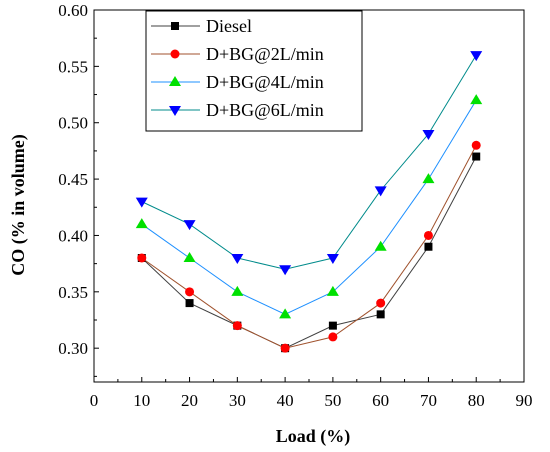 The height and width of the screenshot is (452, 550). What do you see at coordinates (237, 400) in the screenshot?
I see `x-tick-label: 30` at bounding box center [237, 400].